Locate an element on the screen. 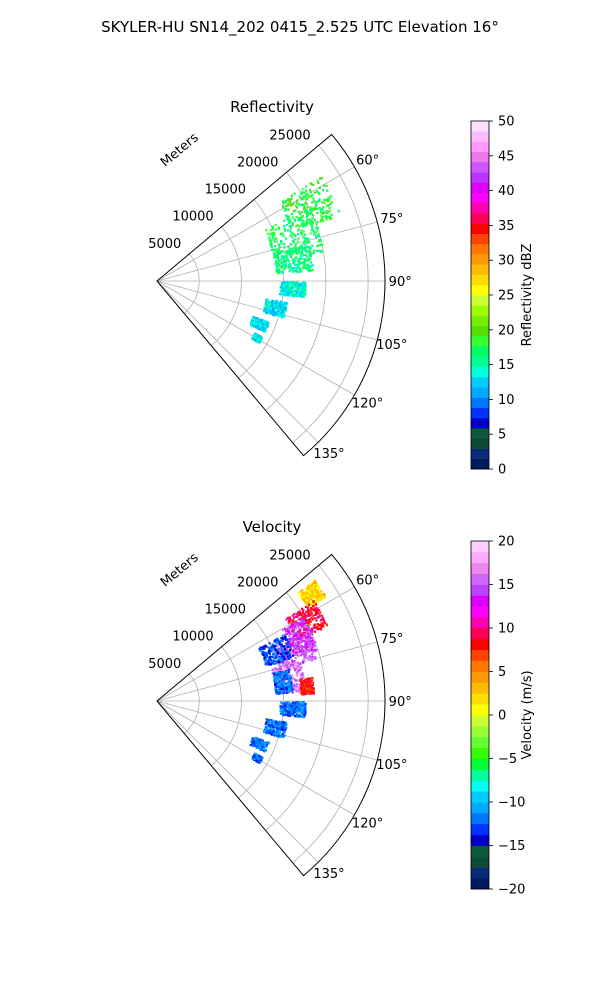 This screenshot has width=600, height=1000. colorbar-tick-label: 5 is located at coordinates (502, 435).